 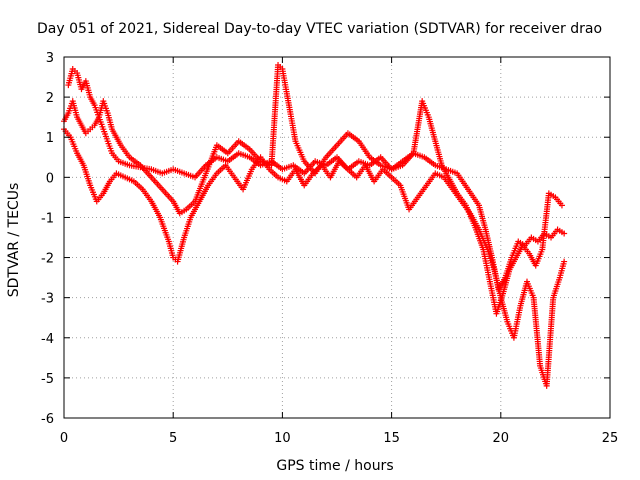 I want to click on x-tick-label: 10, so click(x=282, y=438).